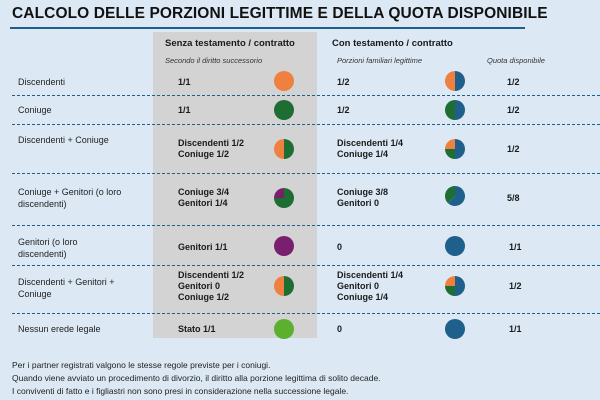  Describe the element at coordinates (70, 198) in the screenshot. I see `row-label: Coniuge + Genitori (o loro discendenti)` at that location.